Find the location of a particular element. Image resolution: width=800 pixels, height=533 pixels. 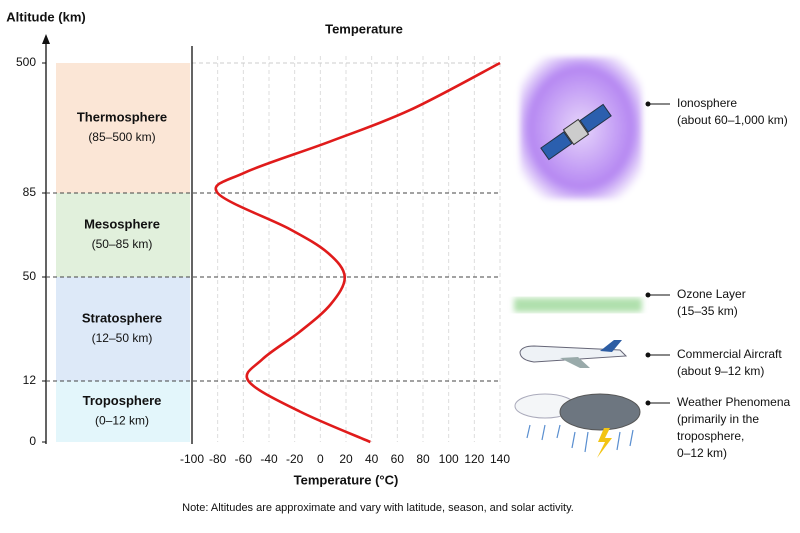

y-tick-label: 500 is located at coordinates (26, 62).